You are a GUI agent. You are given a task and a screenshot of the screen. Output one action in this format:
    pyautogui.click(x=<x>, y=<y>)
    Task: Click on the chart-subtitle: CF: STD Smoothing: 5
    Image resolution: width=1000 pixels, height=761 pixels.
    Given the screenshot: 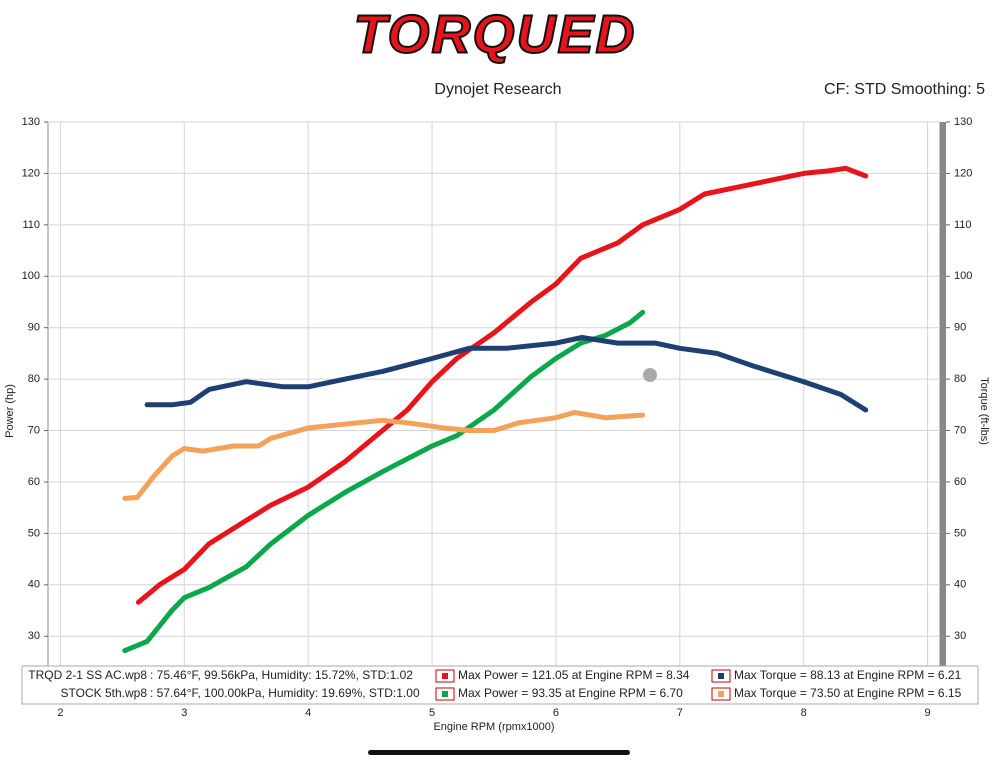 What is the action you would take?
    pyautogui.click(x=904, y=89)
    